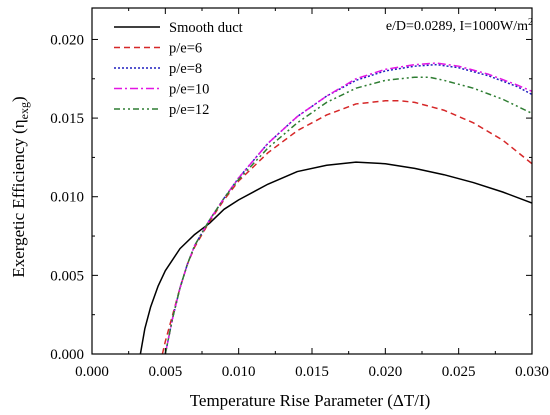 This screenshot has height=415, width=550. Describe the element at coordinates (459, 372) in the screenshot. I see `x-tick-label: 0.025` at that location.